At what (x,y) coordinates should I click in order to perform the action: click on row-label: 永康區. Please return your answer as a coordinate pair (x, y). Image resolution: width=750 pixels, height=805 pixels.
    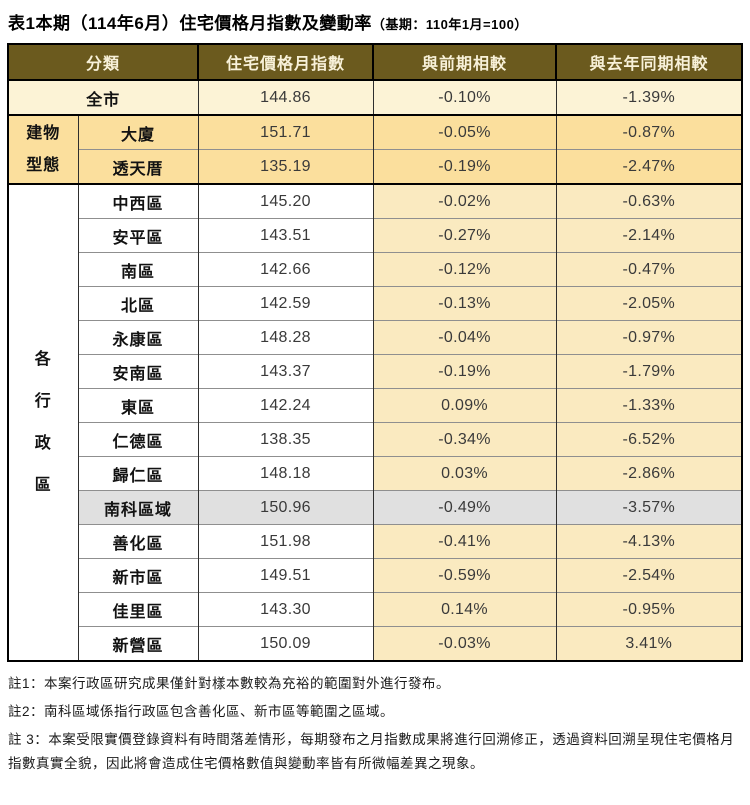
    Looking at the image, I should click on (138, 337).